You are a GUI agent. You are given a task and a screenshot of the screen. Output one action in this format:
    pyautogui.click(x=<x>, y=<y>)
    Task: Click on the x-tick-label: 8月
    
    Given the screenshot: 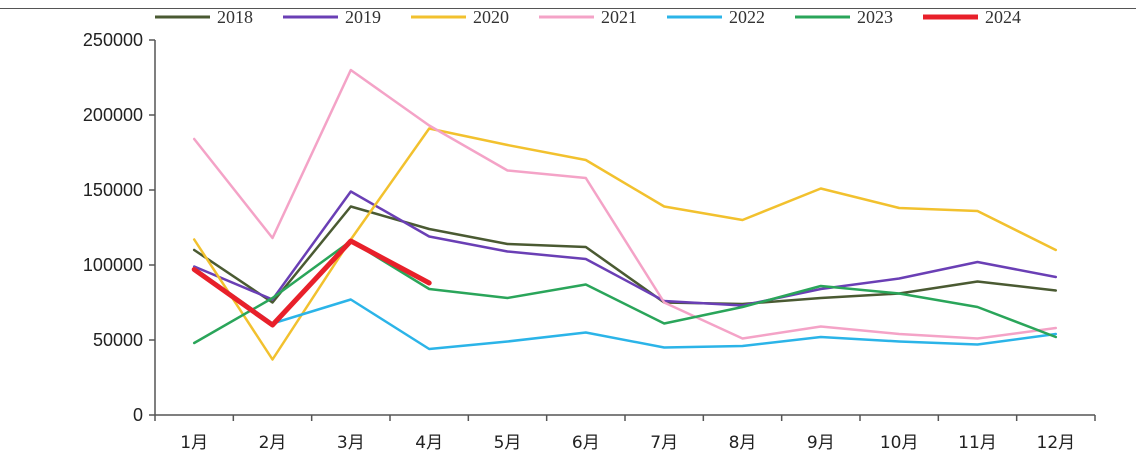 What is the action you would take?
    pyautogui.click(x=743, y=443)
    